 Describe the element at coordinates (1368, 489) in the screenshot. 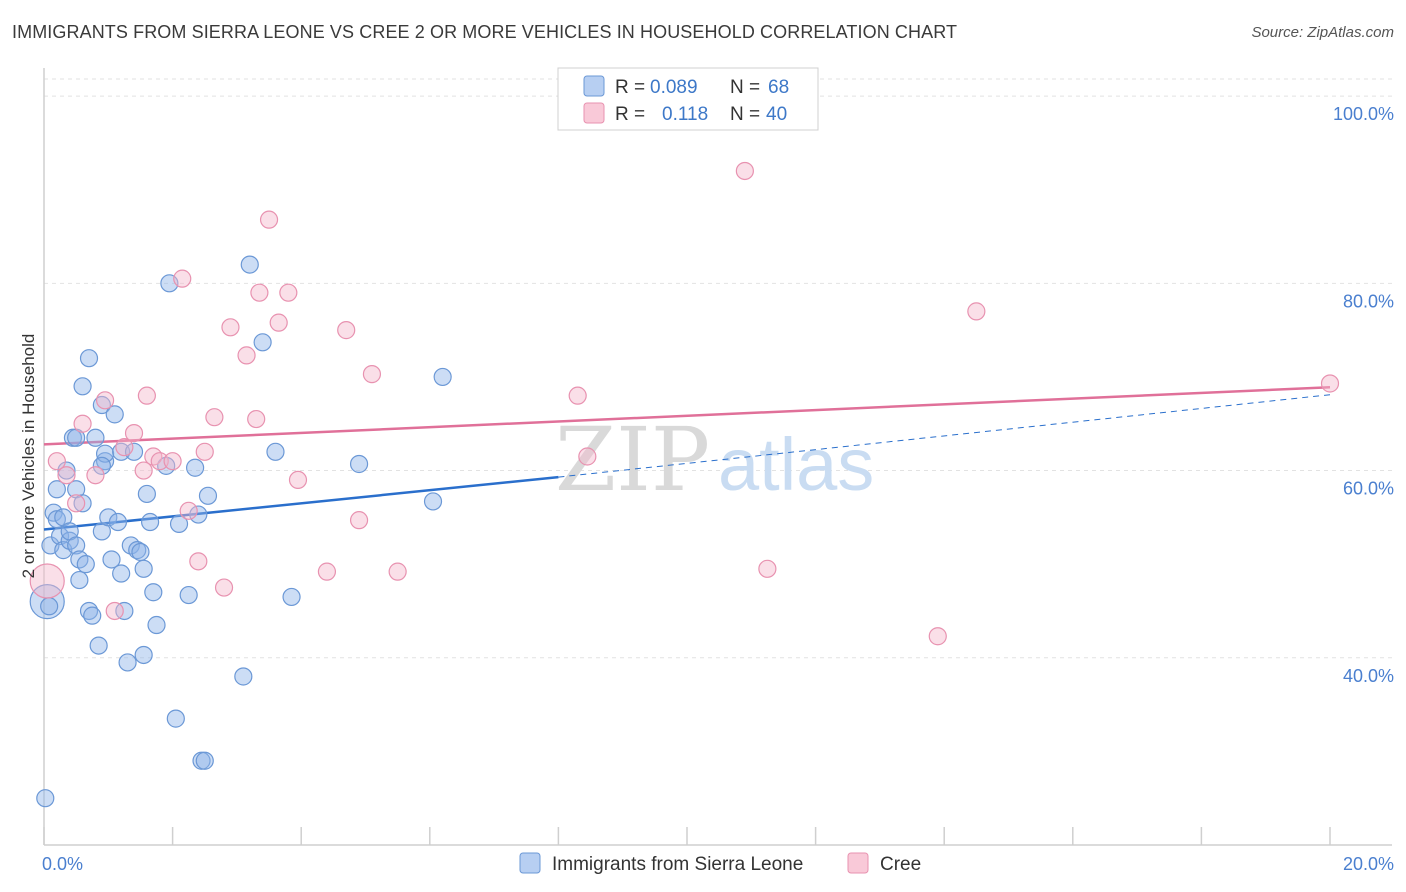

I see `y-tick-label-60: 60.0%` at that location.